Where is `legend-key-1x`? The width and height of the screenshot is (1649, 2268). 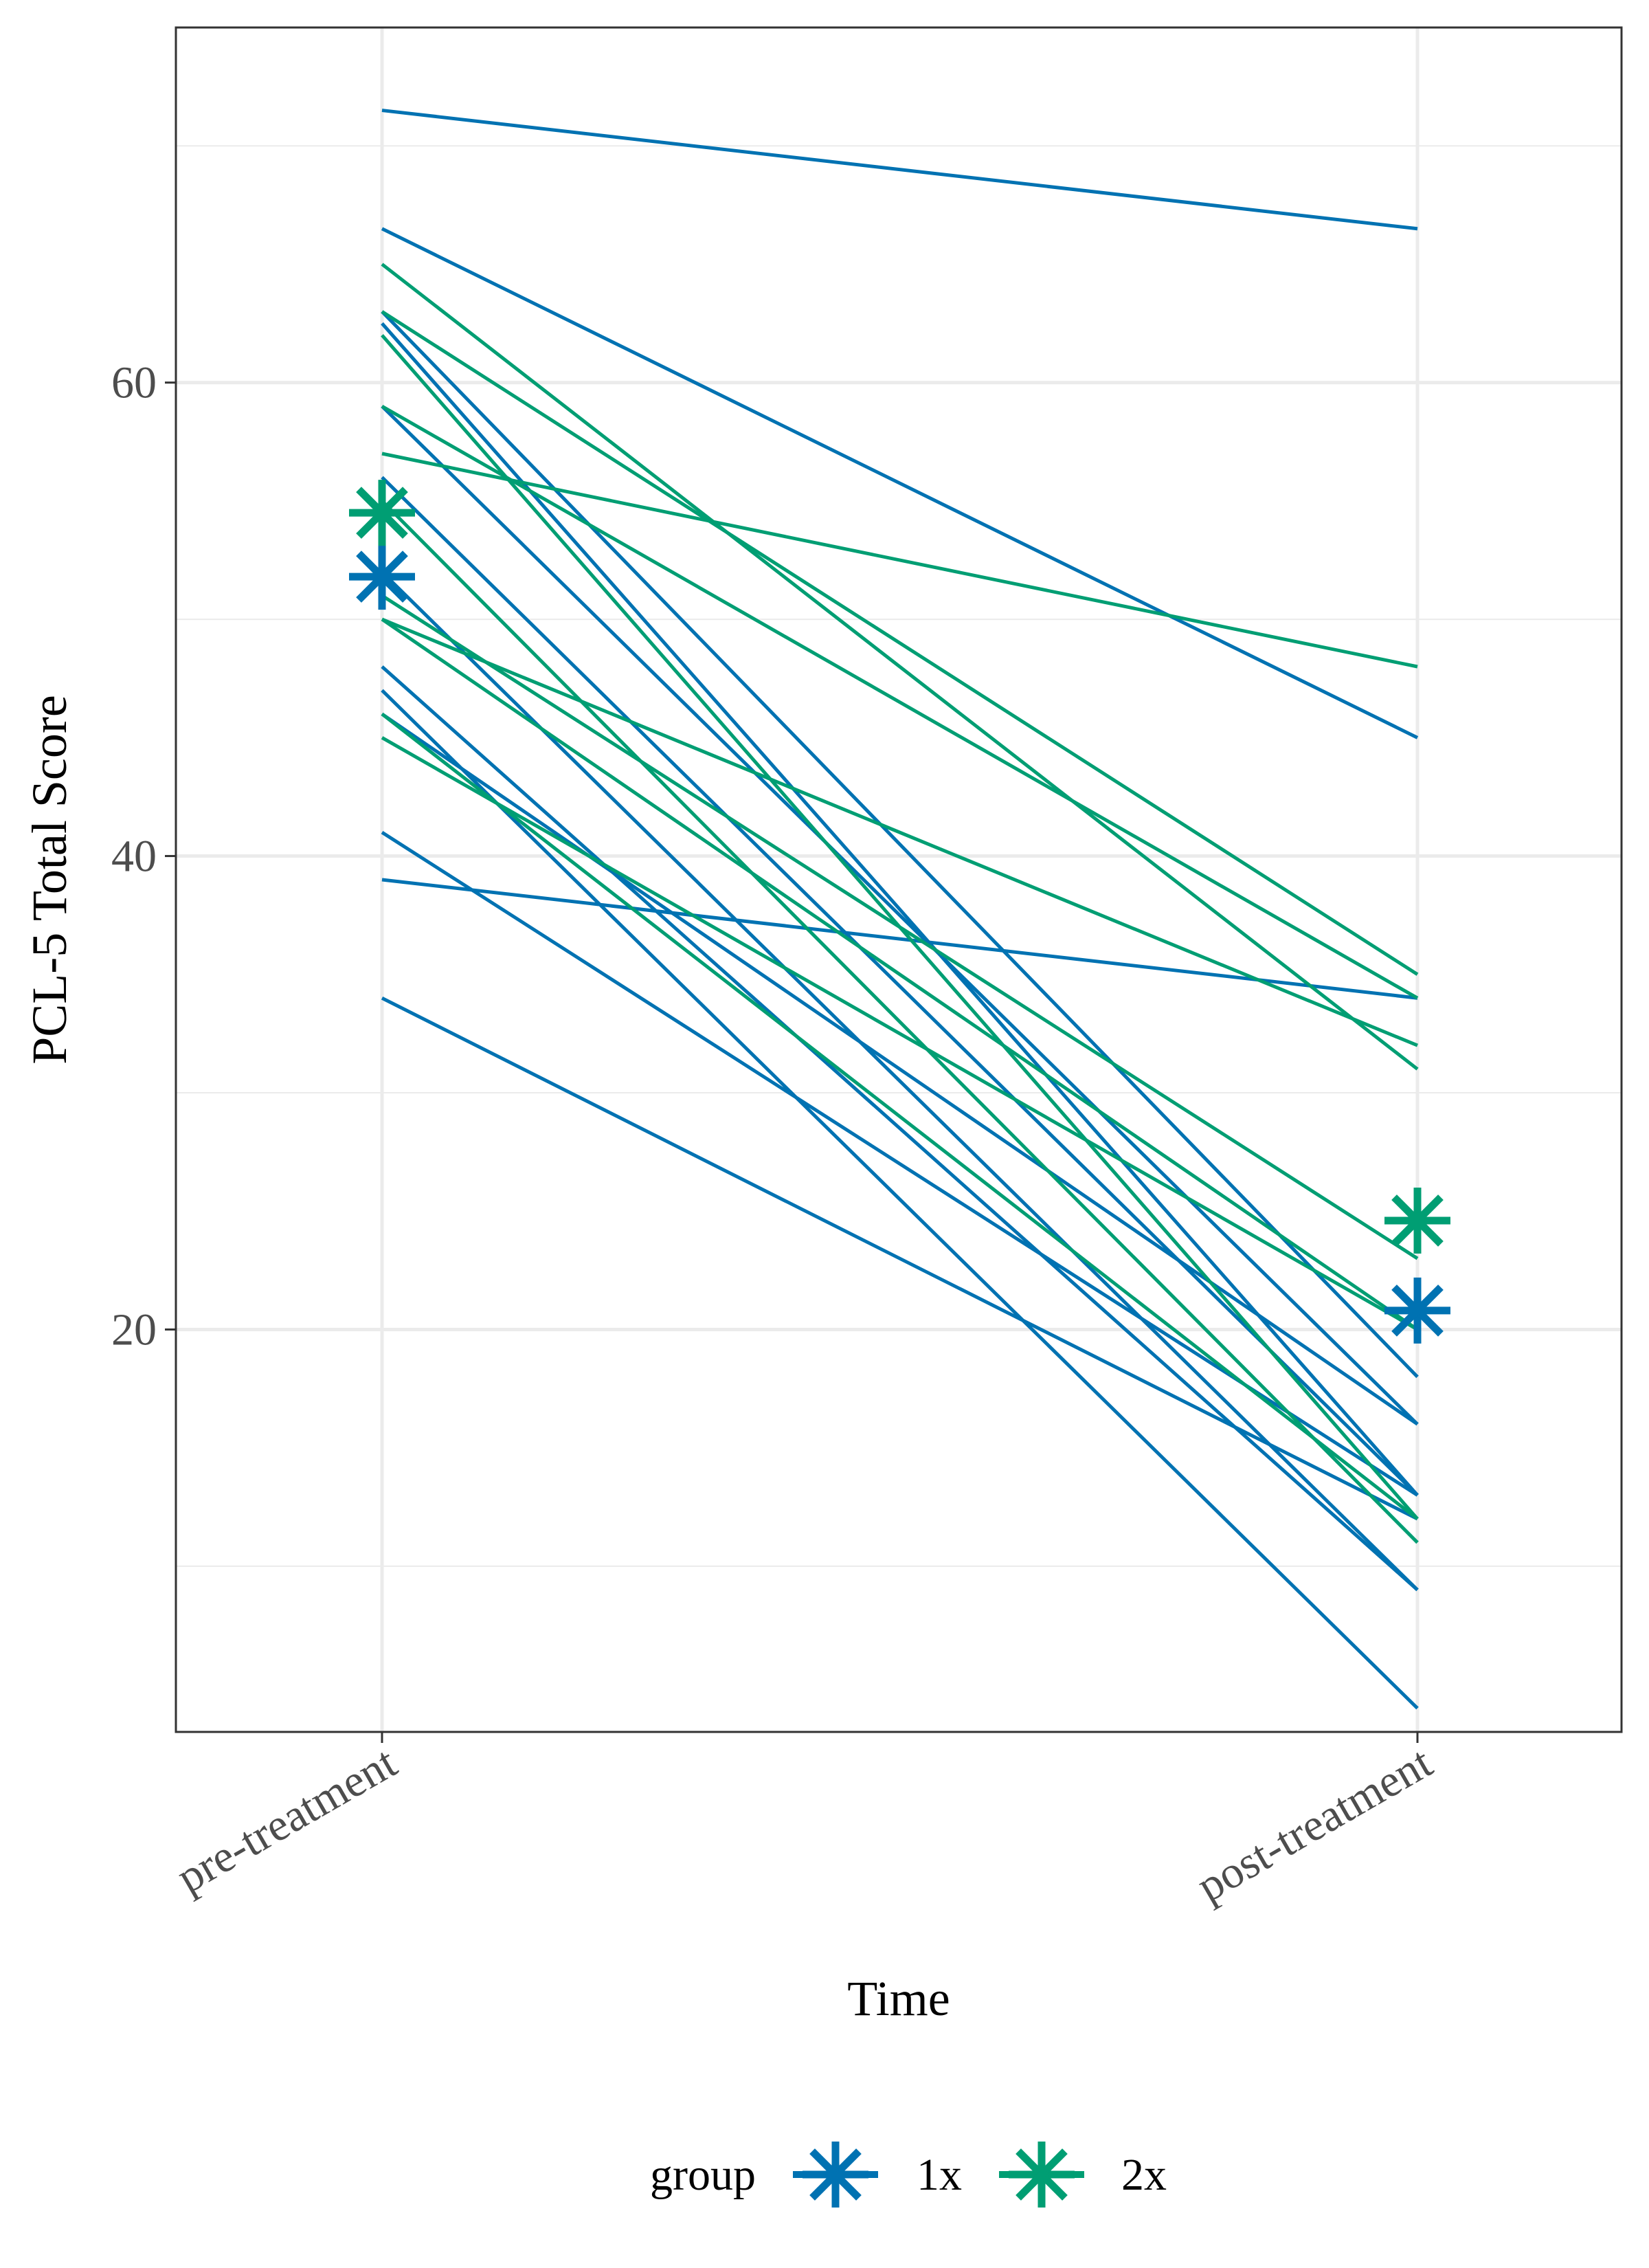
legend-key-1x is located at coordinates (836, 2175).